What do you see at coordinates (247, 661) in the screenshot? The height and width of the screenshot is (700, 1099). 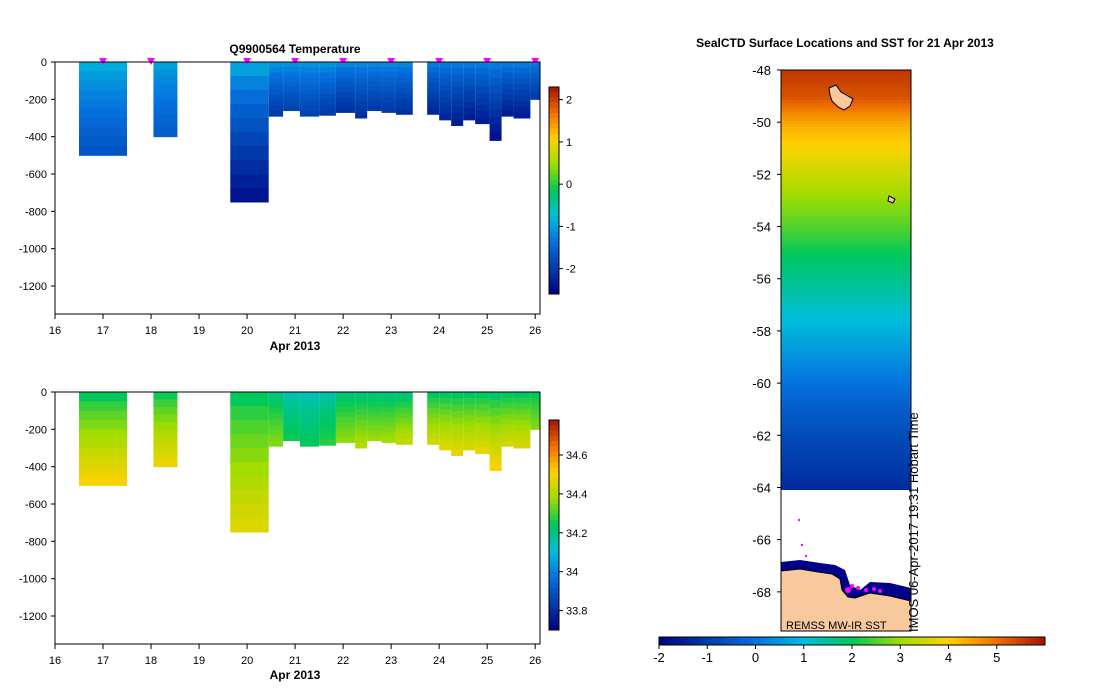 I see `x-tick-label: 20` at bounding box center [247, 661].